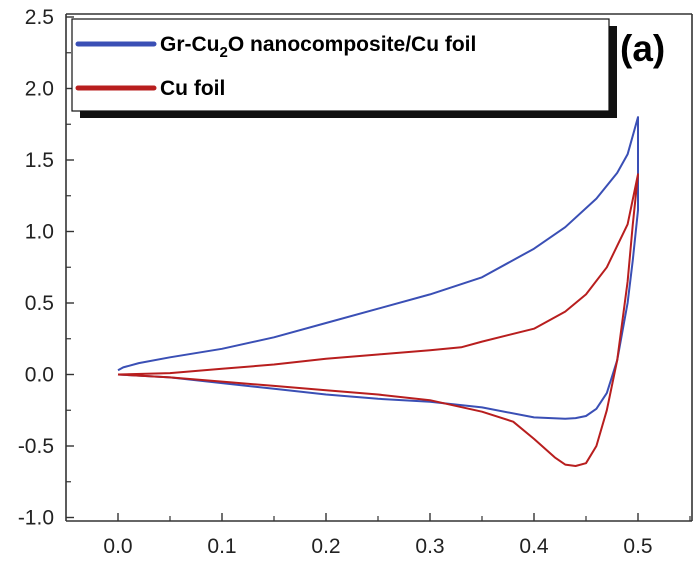  What do you see at coordinates (637, 546) in the screenshot?
I see `x-tick-label: 0.5` at bounding box center [637, 546].